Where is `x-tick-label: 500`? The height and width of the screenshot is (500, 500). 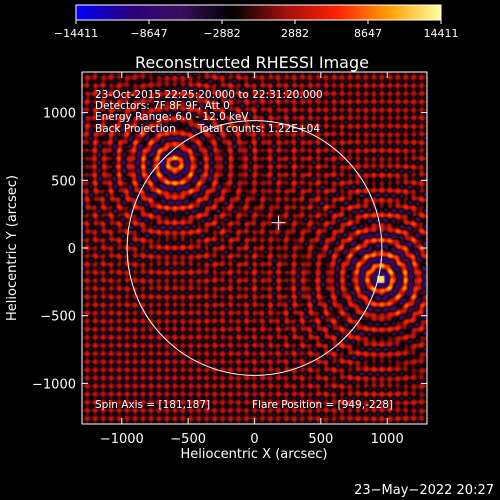
x-tick-label: 500 is located at coordinates (320, 439).